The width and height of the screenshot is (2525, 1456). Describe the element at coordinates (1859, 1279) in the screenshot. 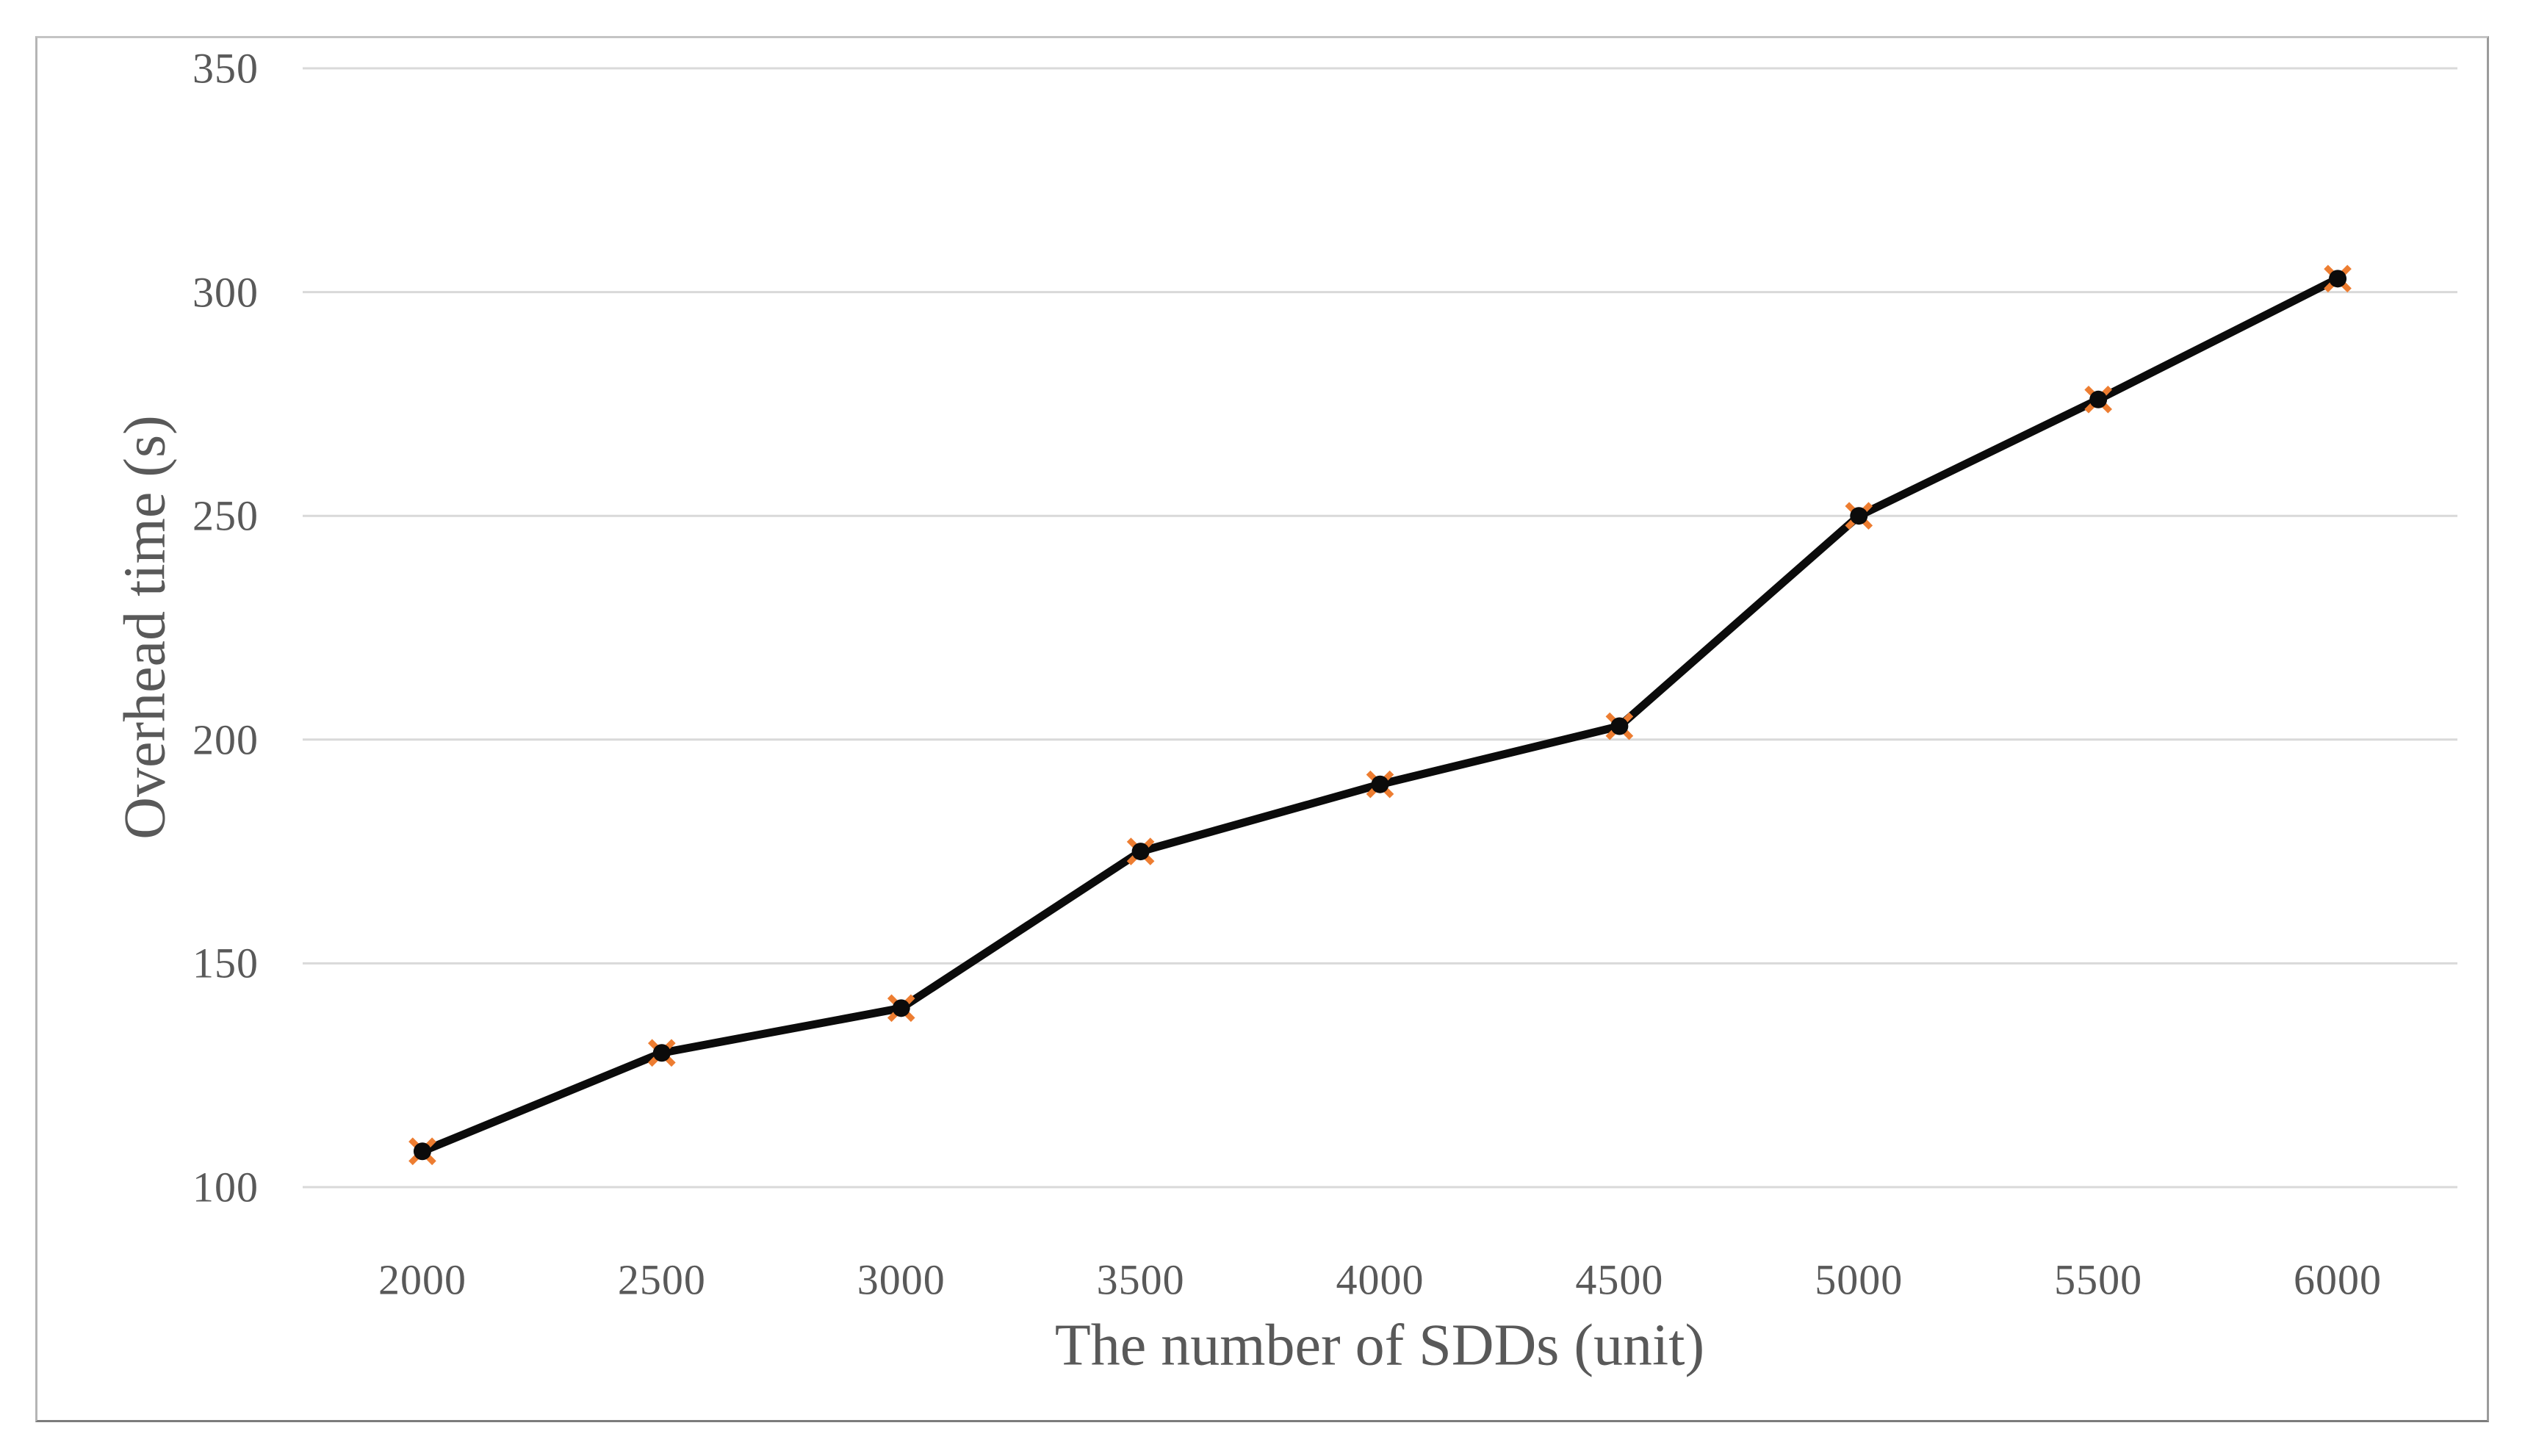

I see `x-tick-label: 5000` at that location.